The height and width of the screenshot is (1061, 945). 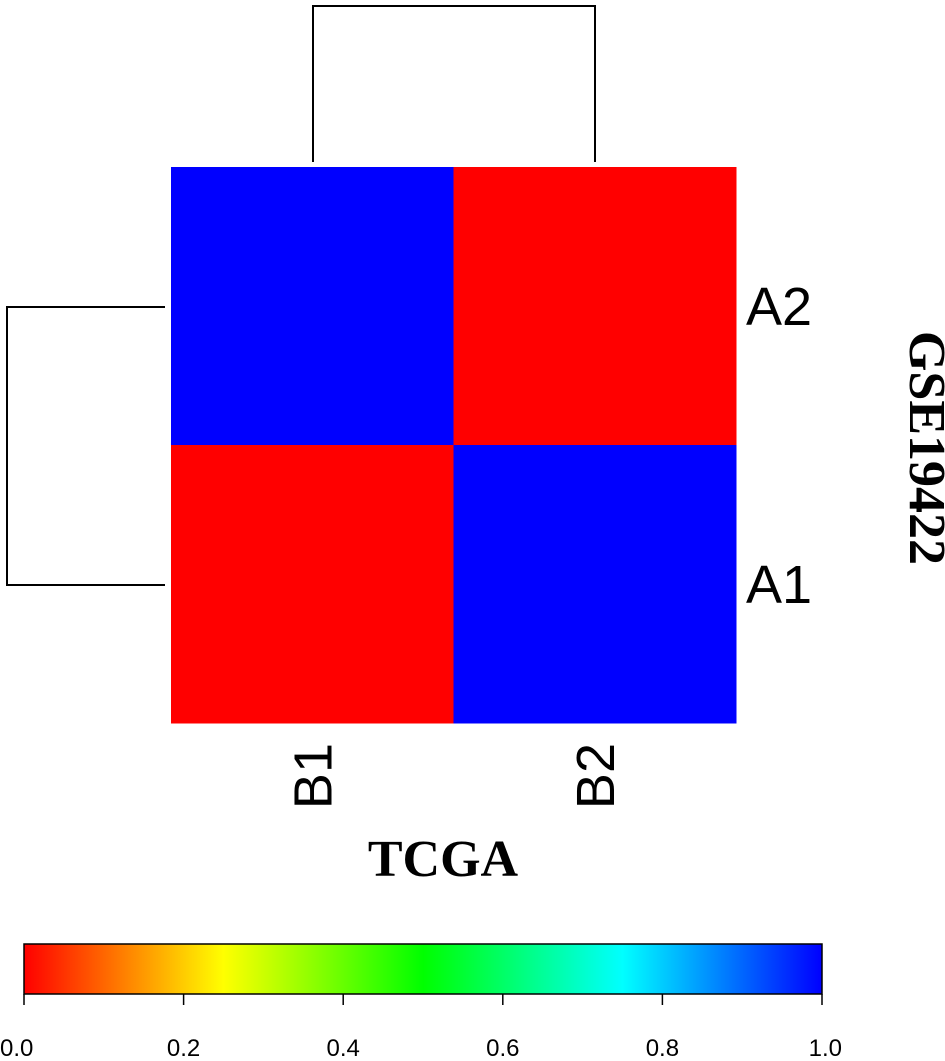 I want to click on color-scale-tick-label: 0.8, so click(x=662, y=1048).